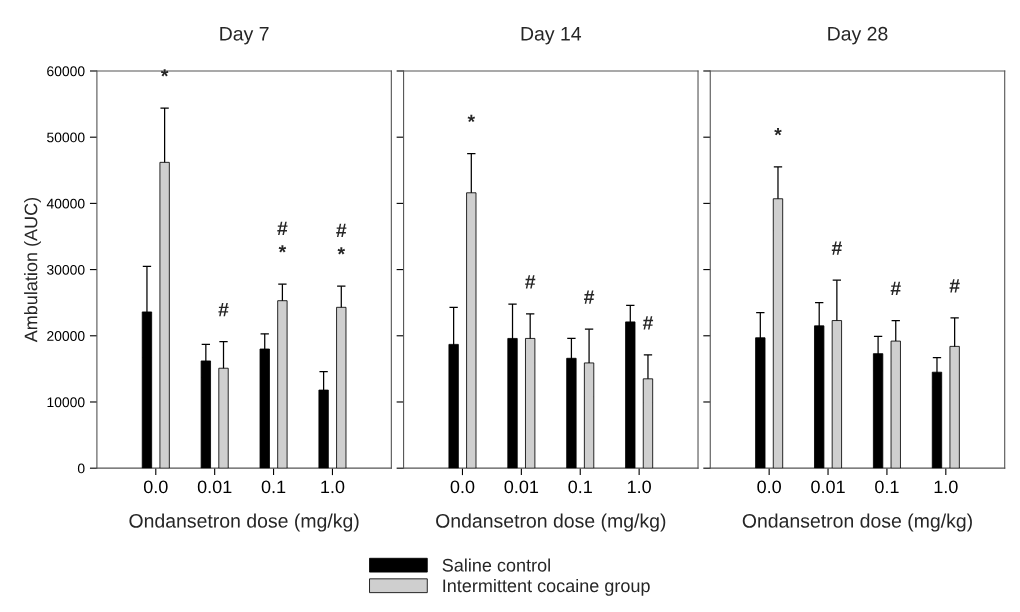 This screenshot has height=612, width=1020. Describe the element at coordinates (32, 270) in the screenshot. I see `y-axis-title: Ambulation (AUC)` at that location.